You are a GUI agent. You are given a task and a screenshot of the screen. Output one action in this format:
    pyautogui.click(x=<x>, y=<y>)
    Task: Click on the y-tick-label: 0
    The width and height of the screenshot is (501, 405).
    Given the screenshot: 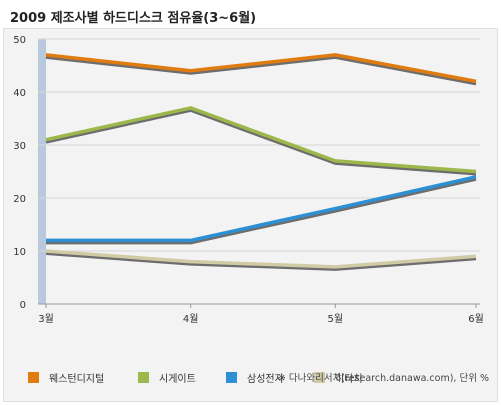 What is the action you would take?
    pyautogui.click(x=23, y=305)
    